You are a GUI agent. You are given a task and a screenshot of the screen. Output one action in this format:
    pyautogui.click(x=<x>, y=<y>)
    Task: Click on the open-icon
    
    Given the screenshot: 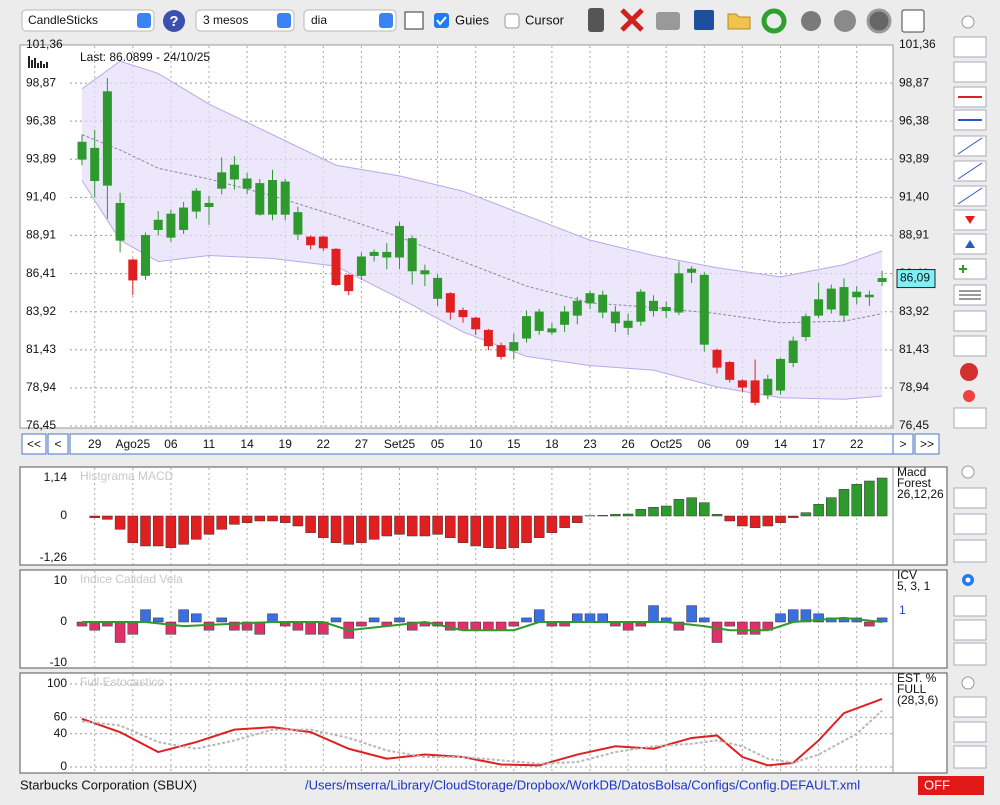 What is the action you would take?
    pyautogui.click(x=739, y=21)
    